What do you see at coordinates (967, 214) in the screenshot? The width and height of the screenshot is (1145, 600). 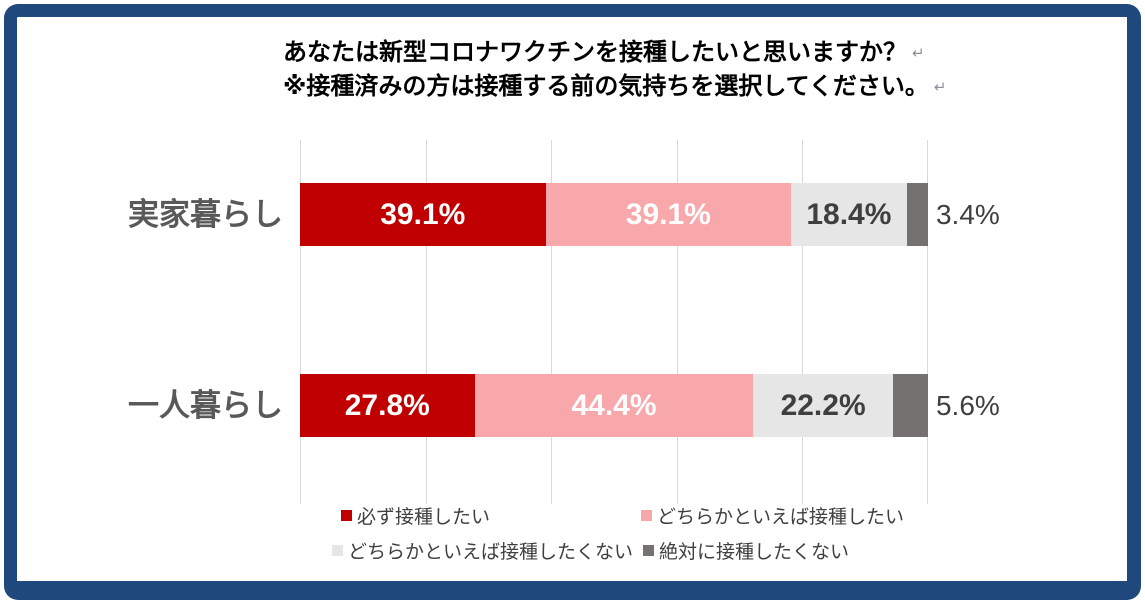 I see `value-label: 3.4%` at bounding box center [967, 214].